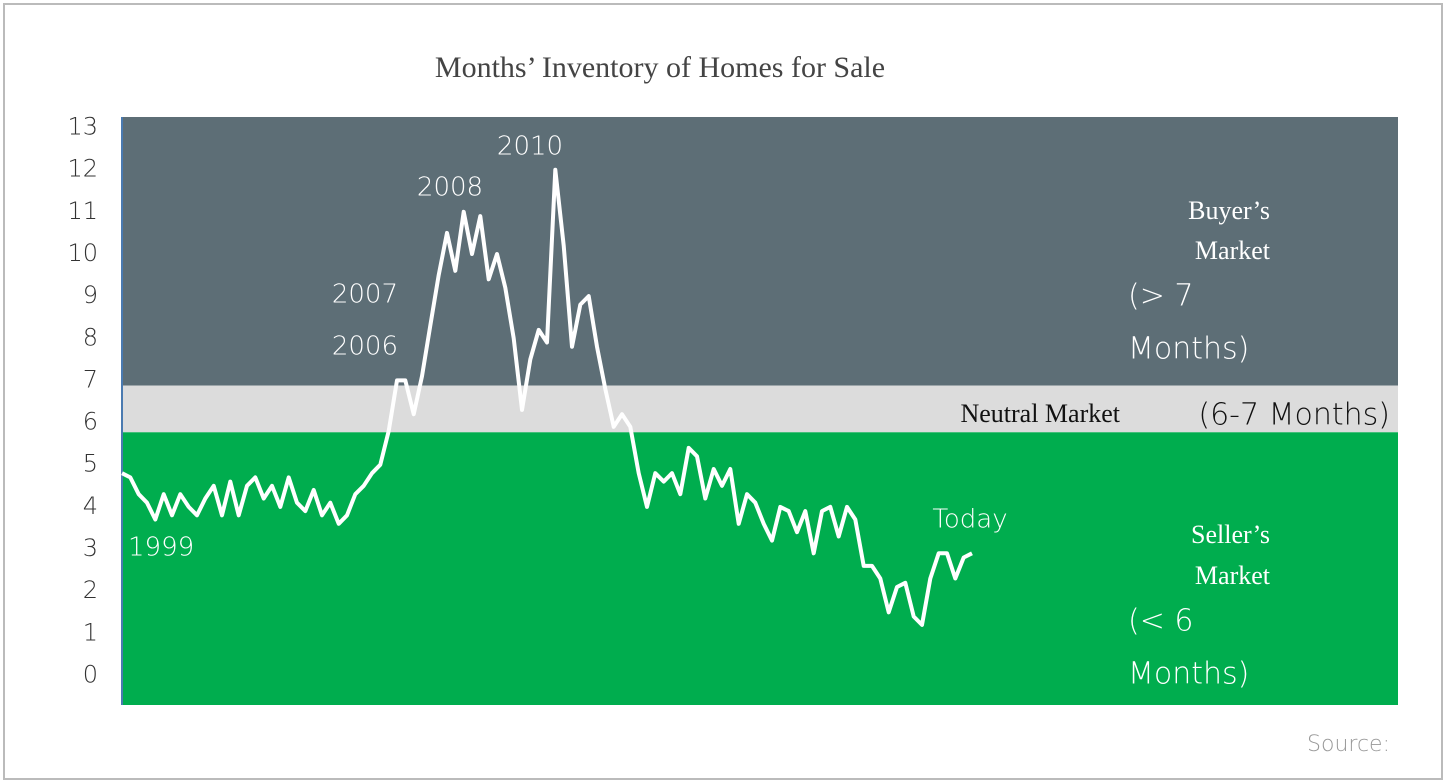 This screenshot has width=1448, height=783. What do you see at coordinates (1229, 210) in the screenshot?
I see `band-label: Buyer’s` at bounding box center [1229, 210].